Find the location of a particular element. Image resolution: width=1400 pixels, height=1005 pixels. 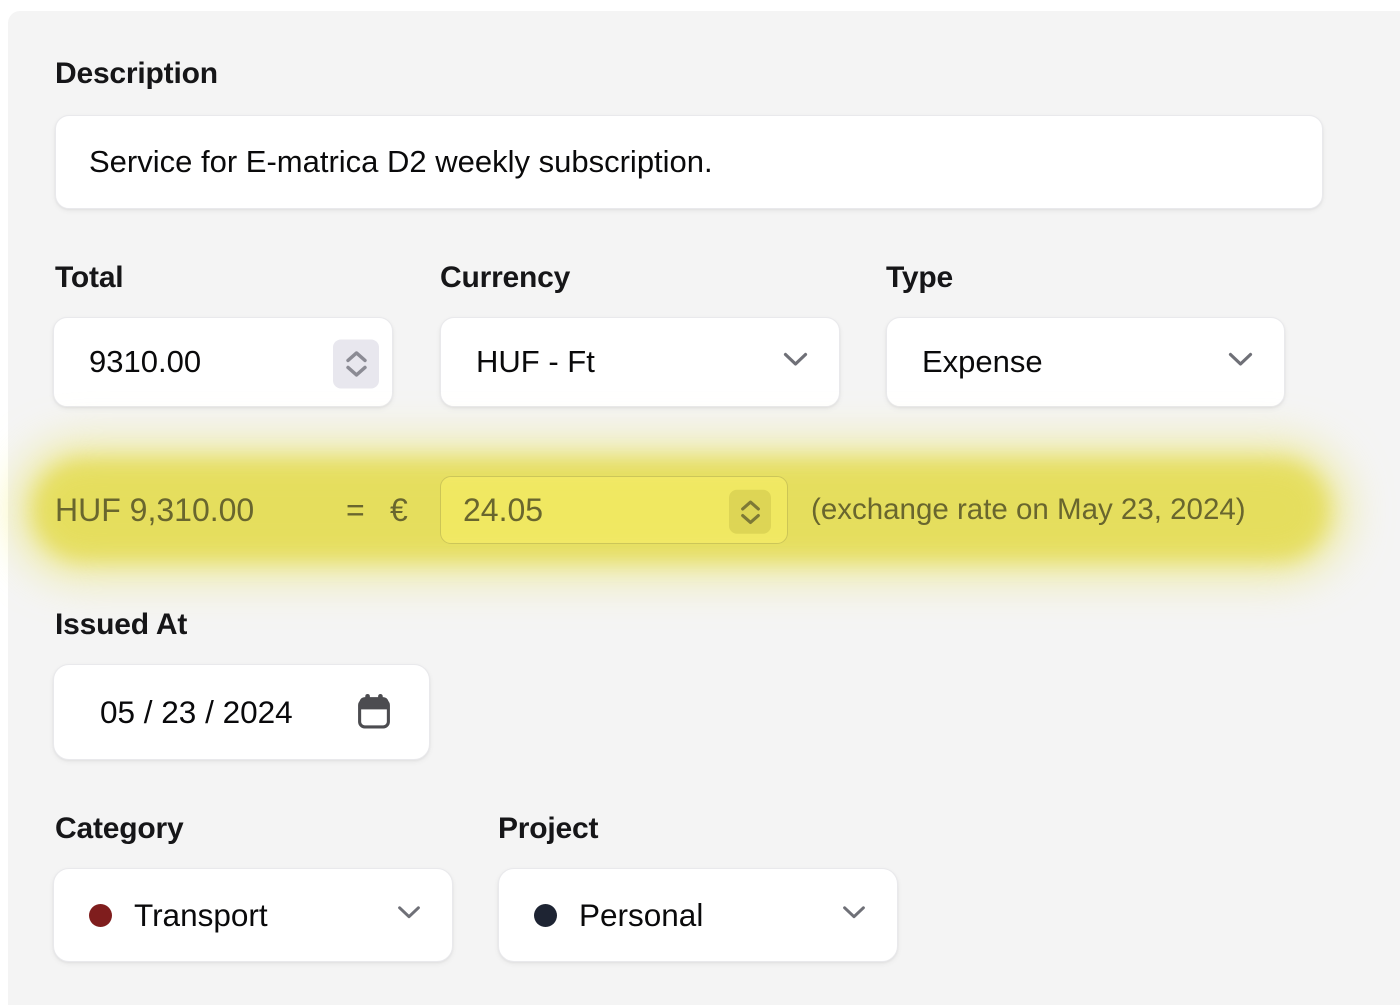

issued-at-label: Issued At is located at coordinates (121, 624).